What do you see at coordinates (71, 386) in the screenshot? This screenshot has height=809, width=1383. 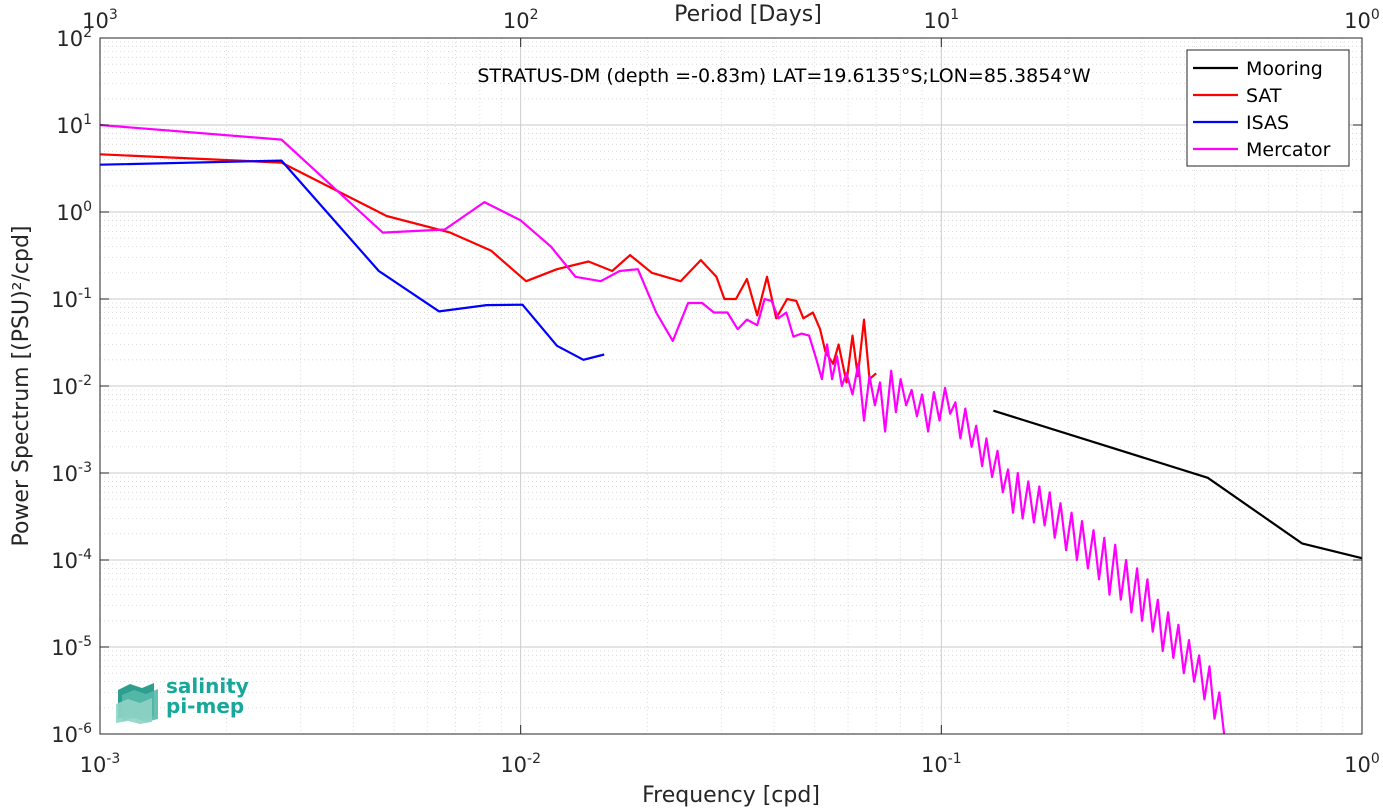 I see `y-tick-label: 10⁻²` at bounding box center [71, 386].